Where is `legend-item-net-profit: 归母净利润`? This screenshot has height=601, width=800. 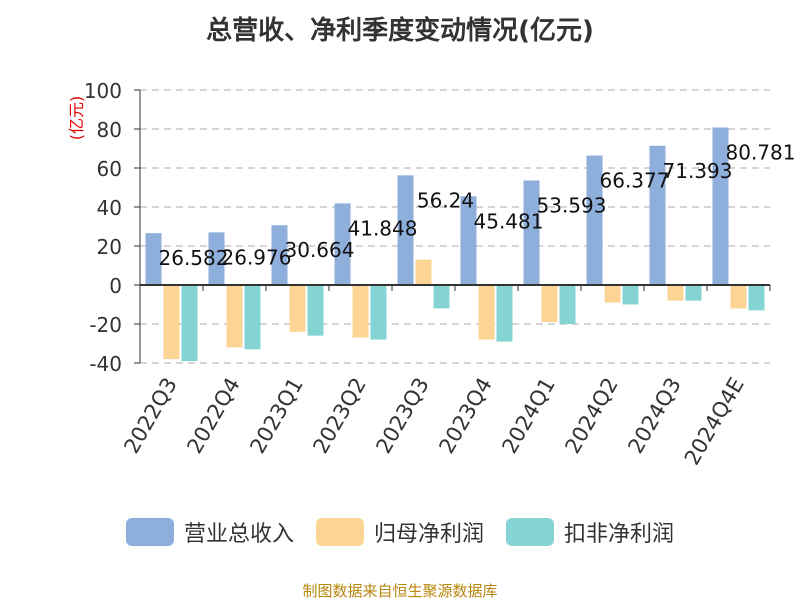
legend-item-net-profit: 归母净利润 is located at coordinates (399, 532).